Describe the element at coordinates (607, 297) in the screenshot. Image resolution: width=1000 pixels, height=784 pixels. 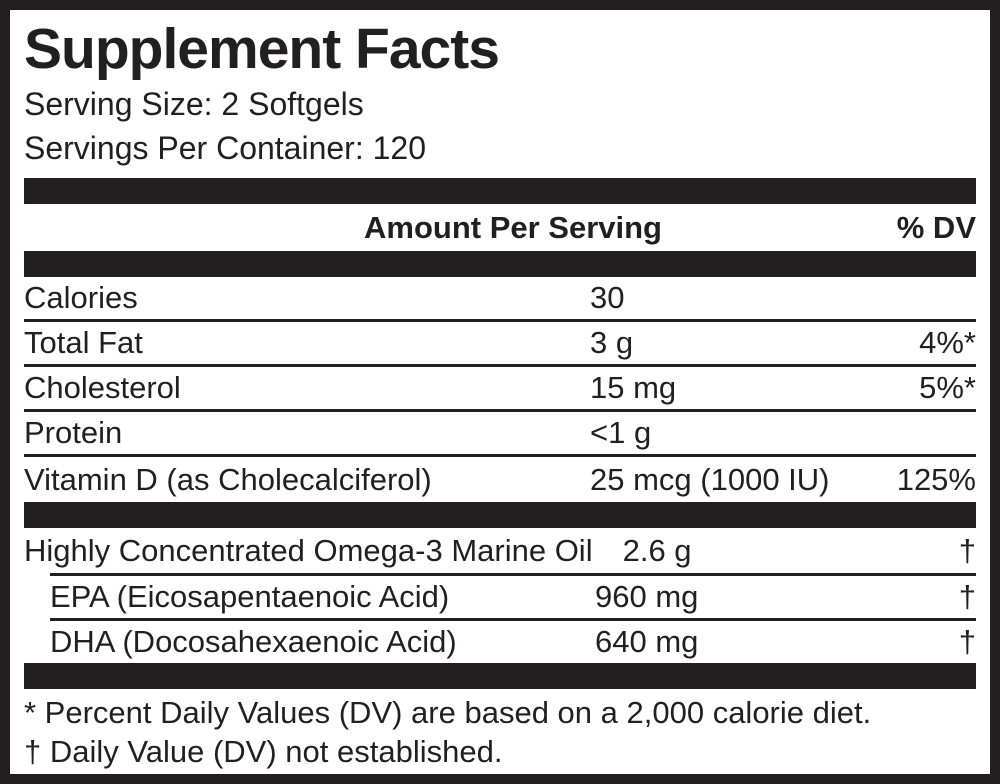
I see `nutrient-amount: 30` at that location.